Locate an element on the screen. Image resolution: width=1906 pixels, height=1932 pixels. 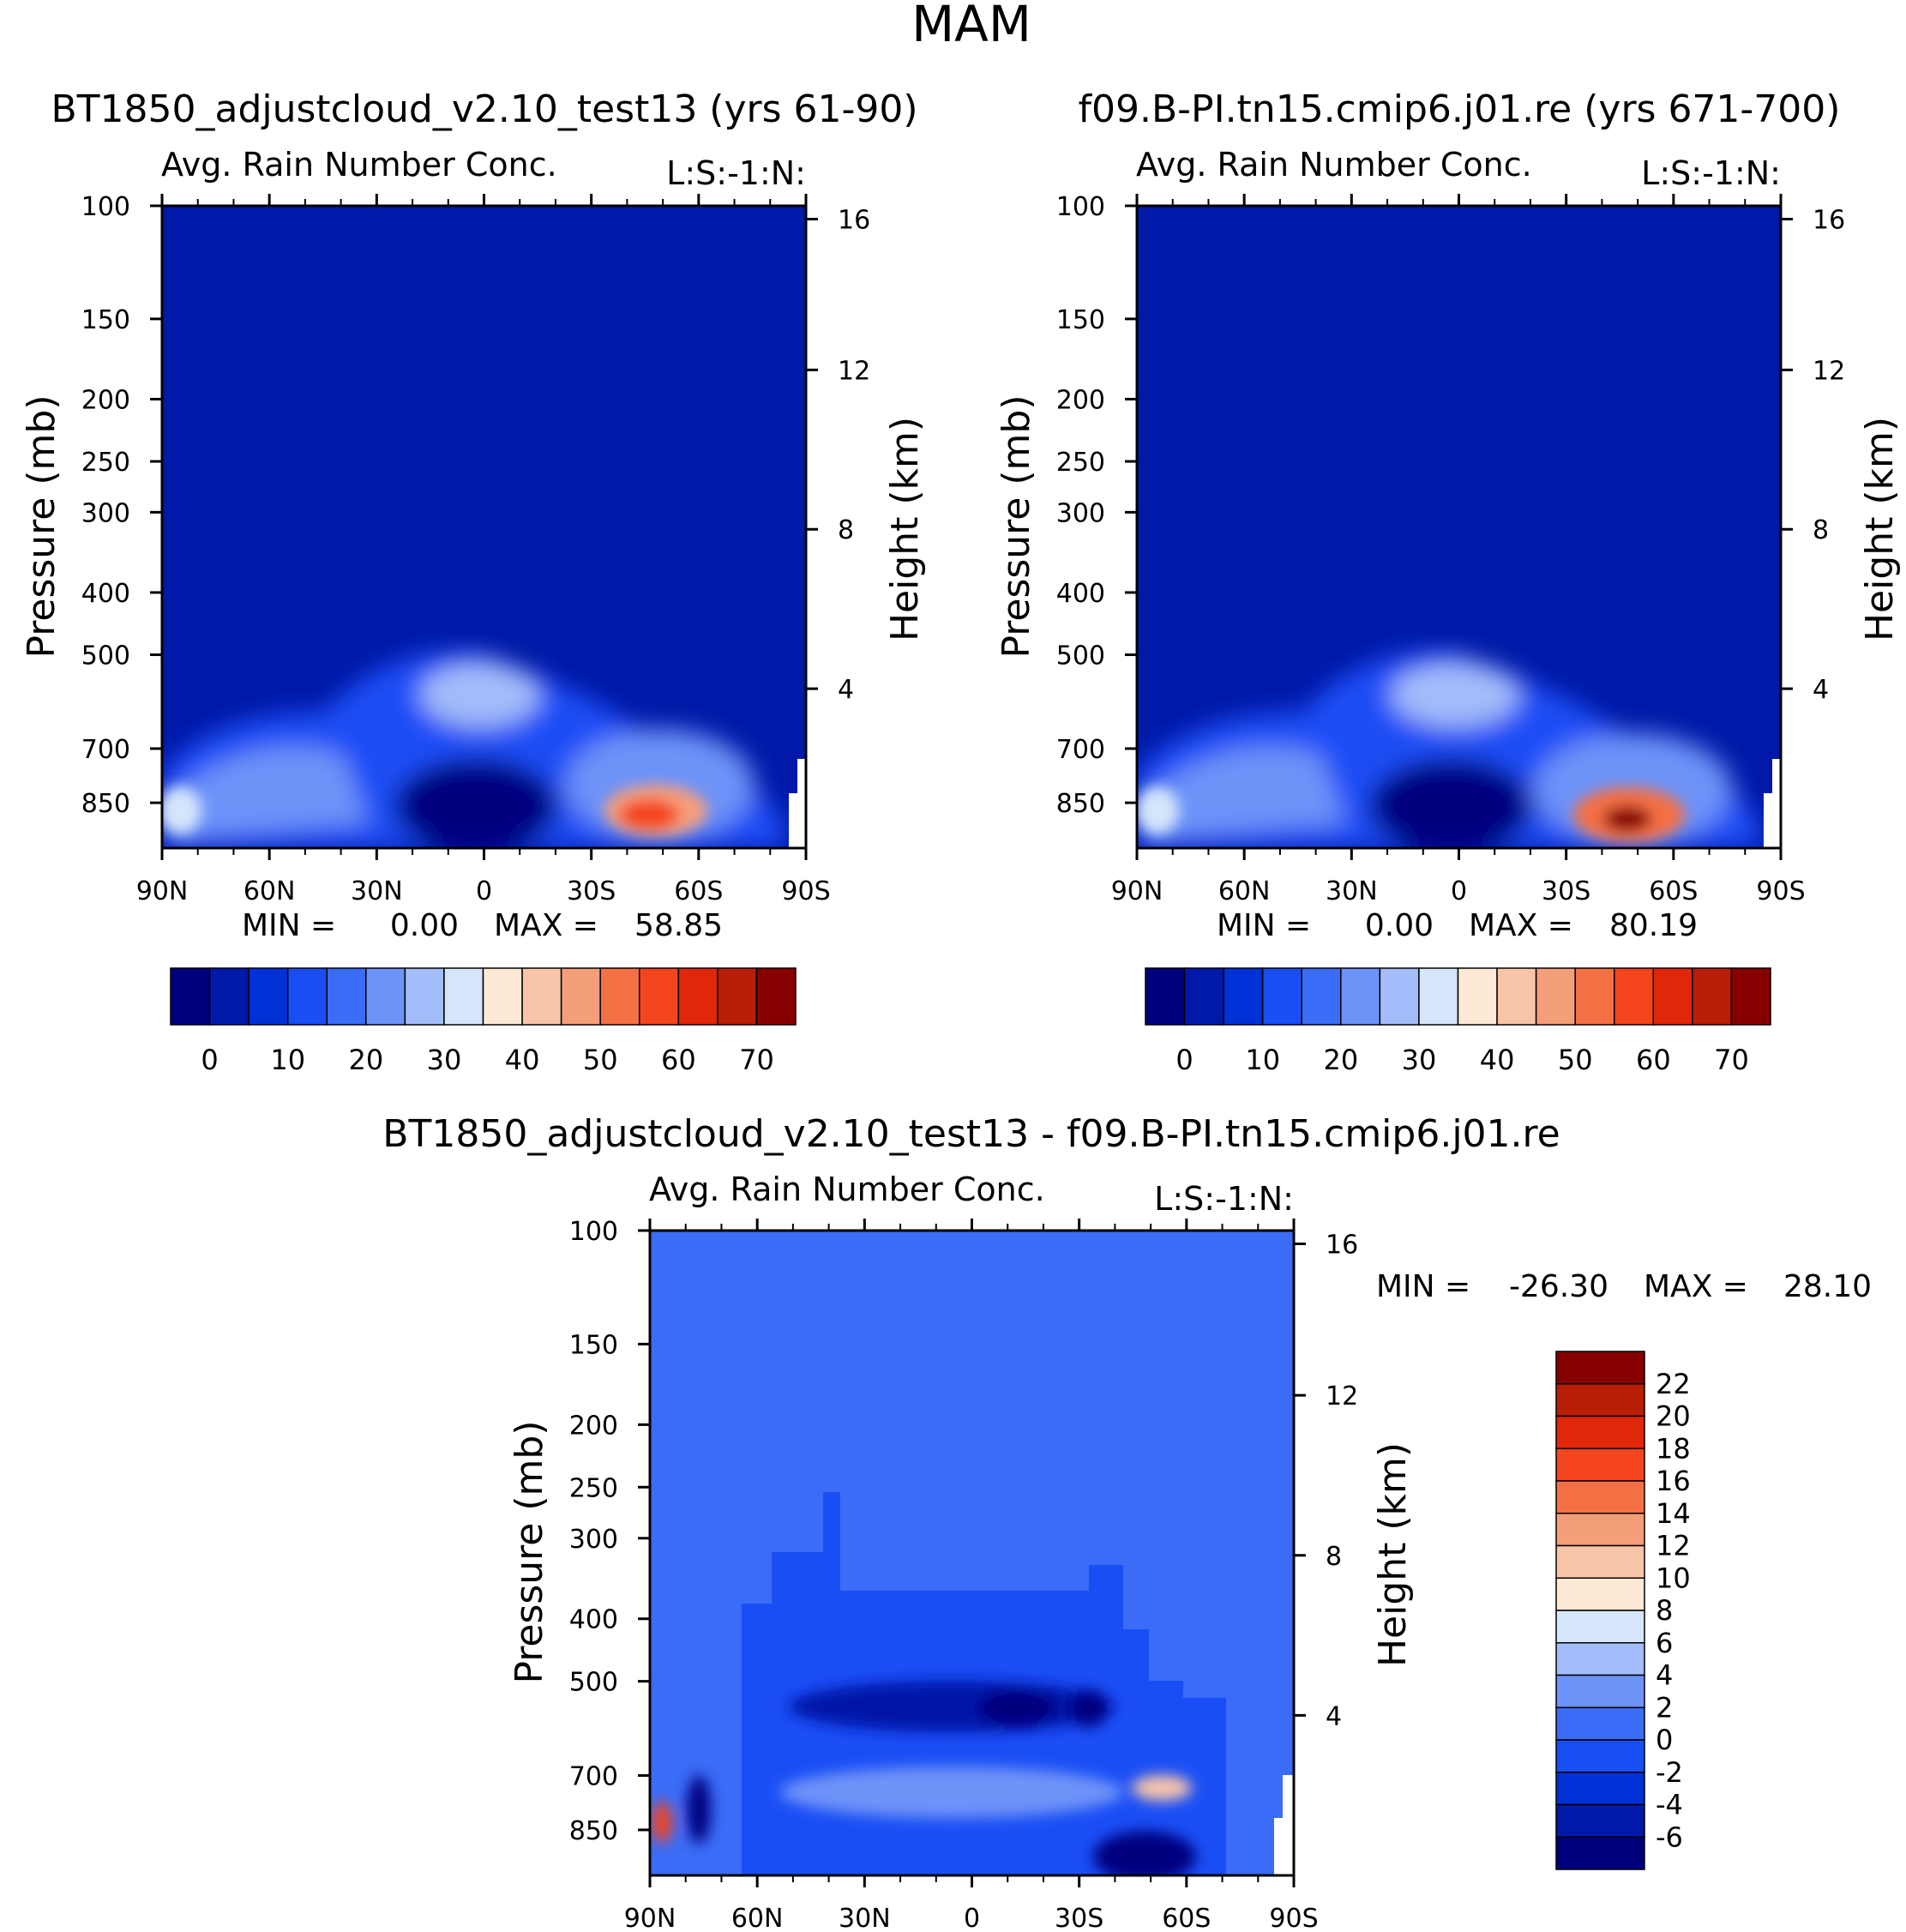
diff-colorbar-label: 16 is located at coordinates (1673, 1481).